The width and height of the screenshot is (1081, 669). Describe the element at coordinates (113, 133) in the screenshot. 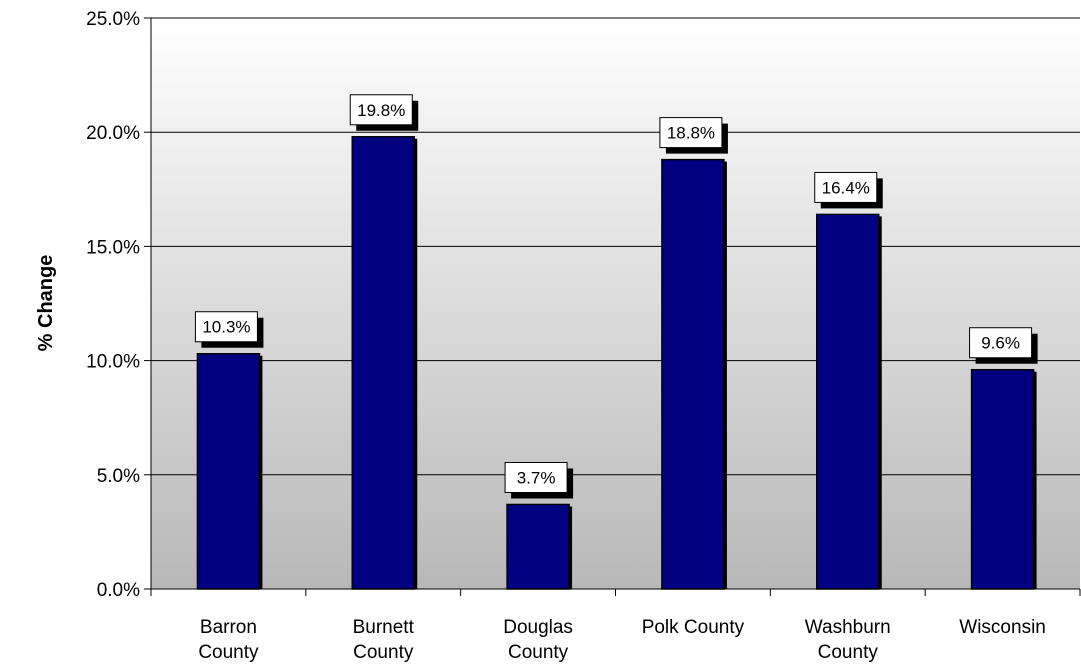

I see `y-tick-label: 20.0%` at that location.